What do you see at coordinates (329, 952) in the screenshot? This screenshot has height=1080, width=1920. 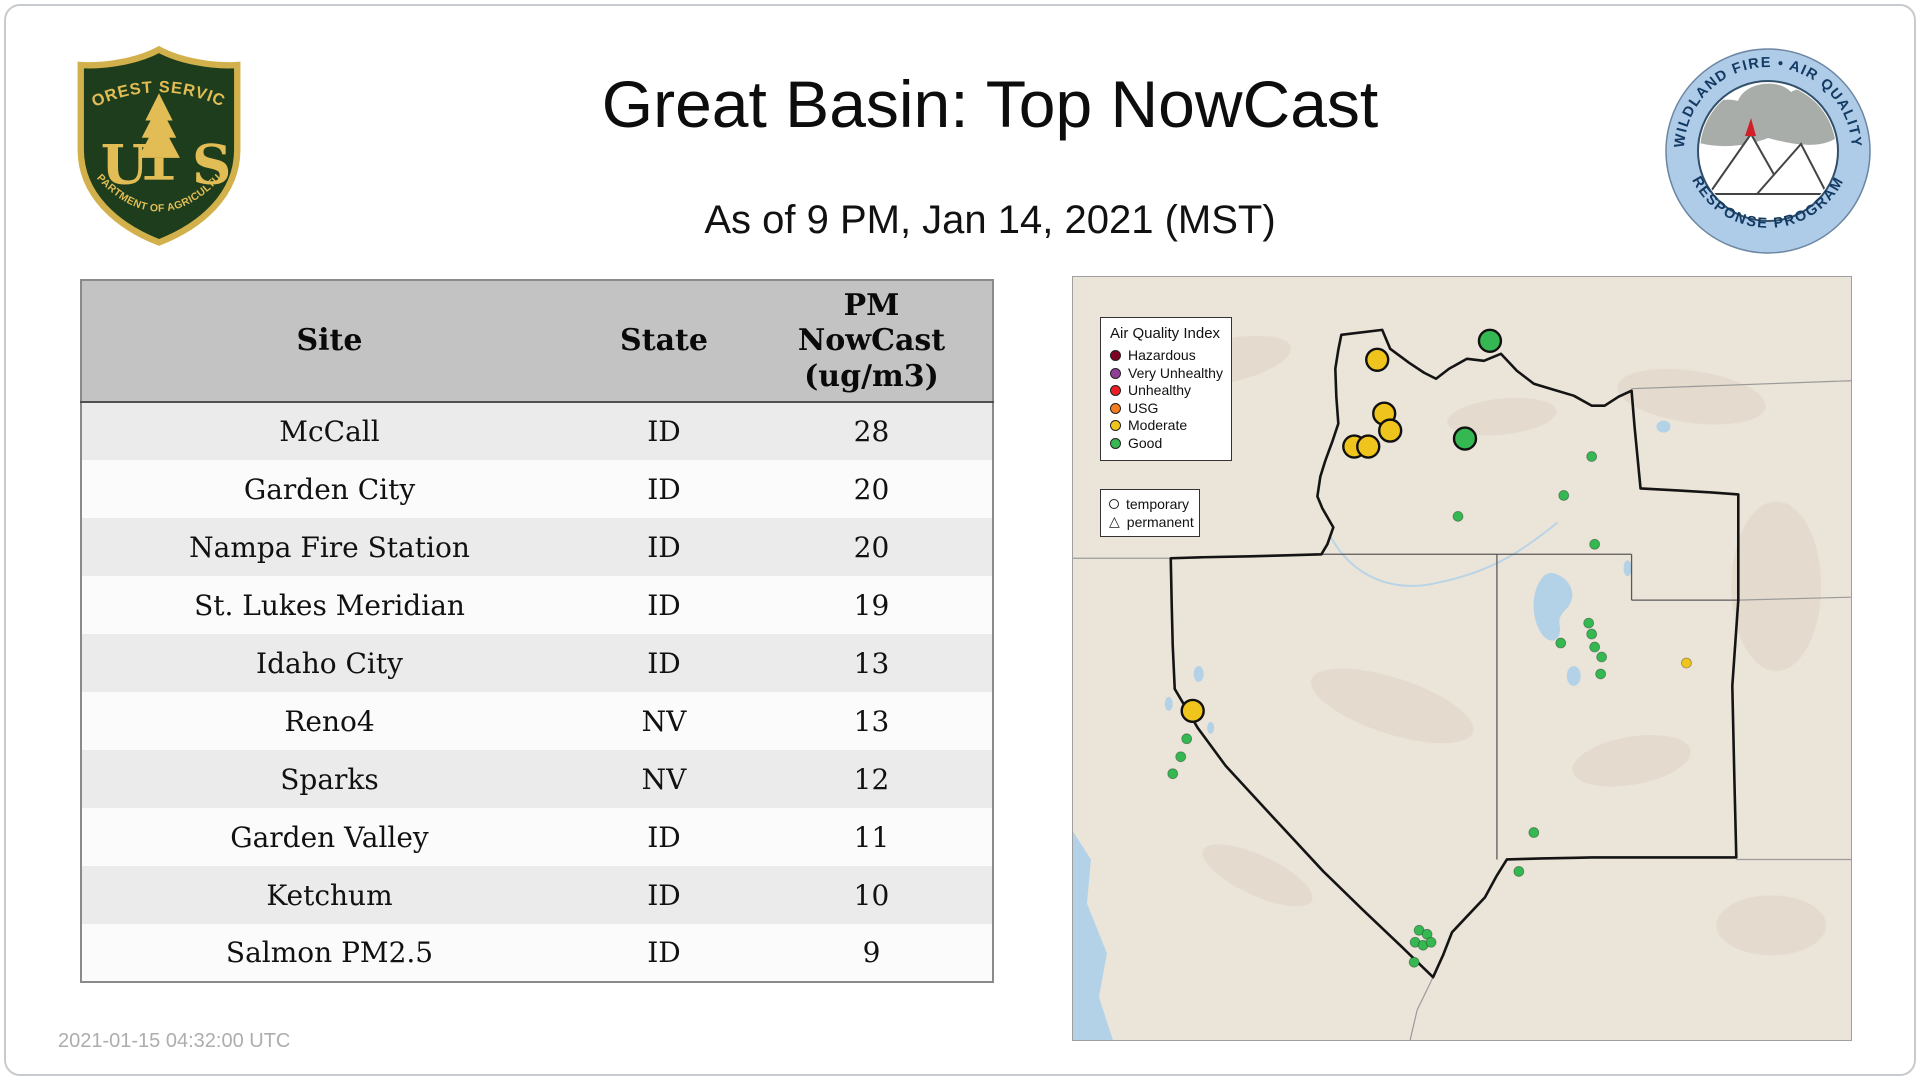 I see `site-cell: Salmon PM2.5` at bounding box center [329, 952].